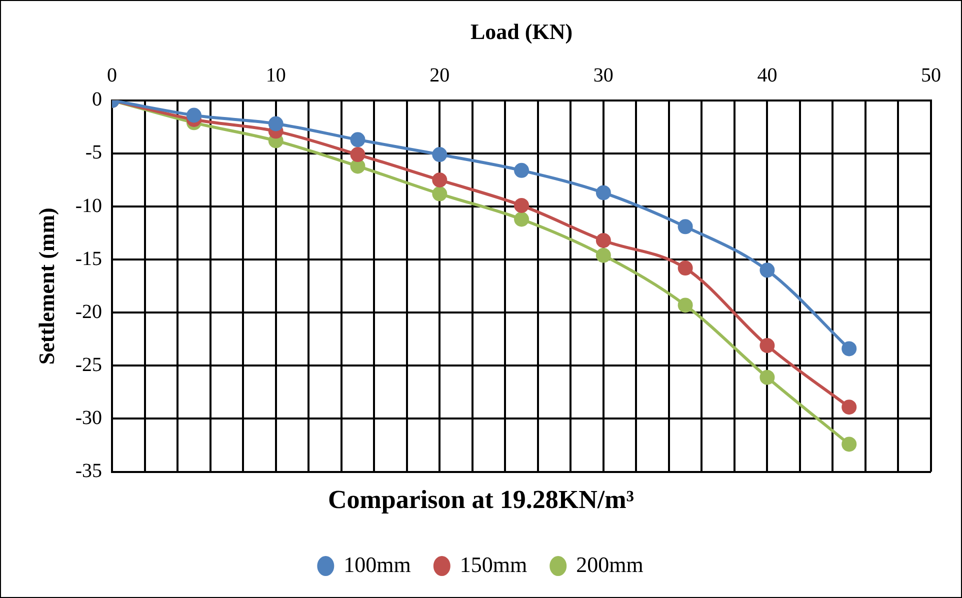 The height and width of the screenshot is (598, 962). I want to click on x-tick-label: 0, so click(112, 75).